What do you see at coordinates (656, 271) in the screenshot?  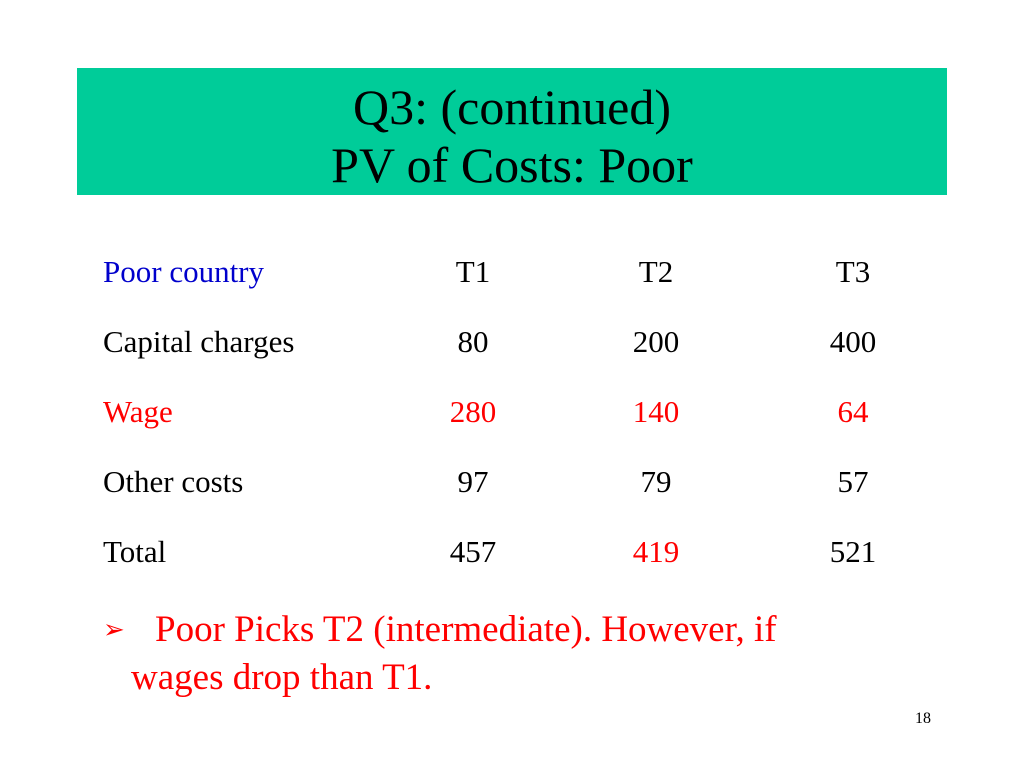 I see `header-t2: T2` at bounding box center [656, 271].